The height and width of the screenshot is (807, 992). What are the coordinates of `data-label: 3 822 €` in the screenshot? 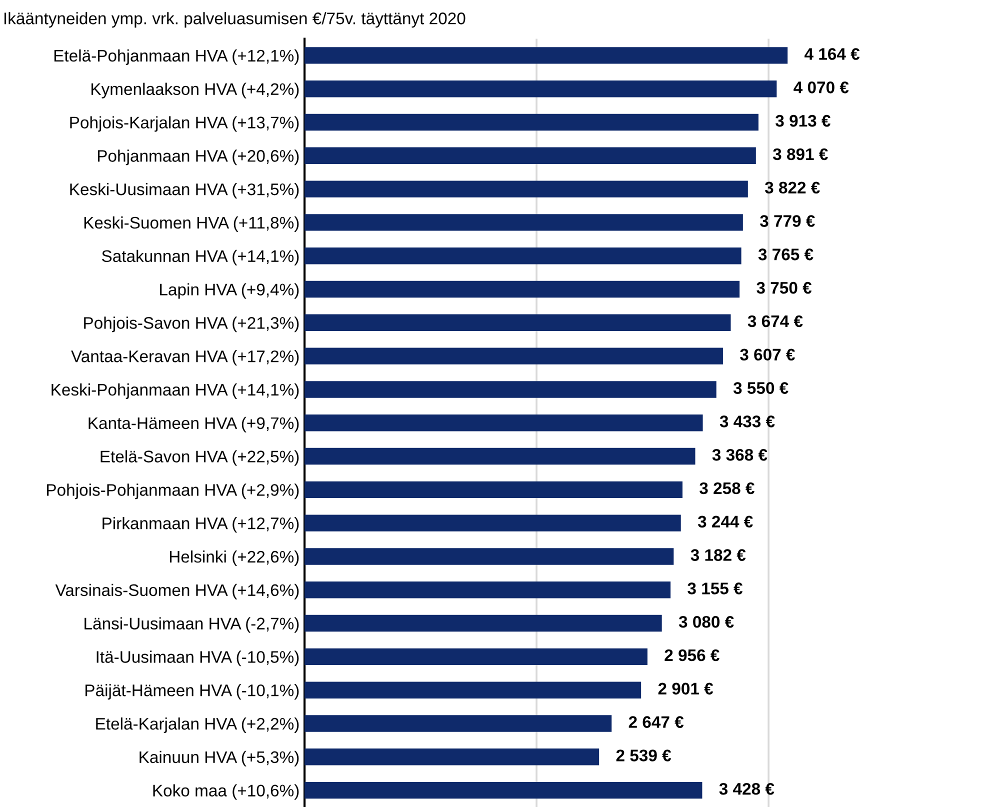 It's located at (792, 188).